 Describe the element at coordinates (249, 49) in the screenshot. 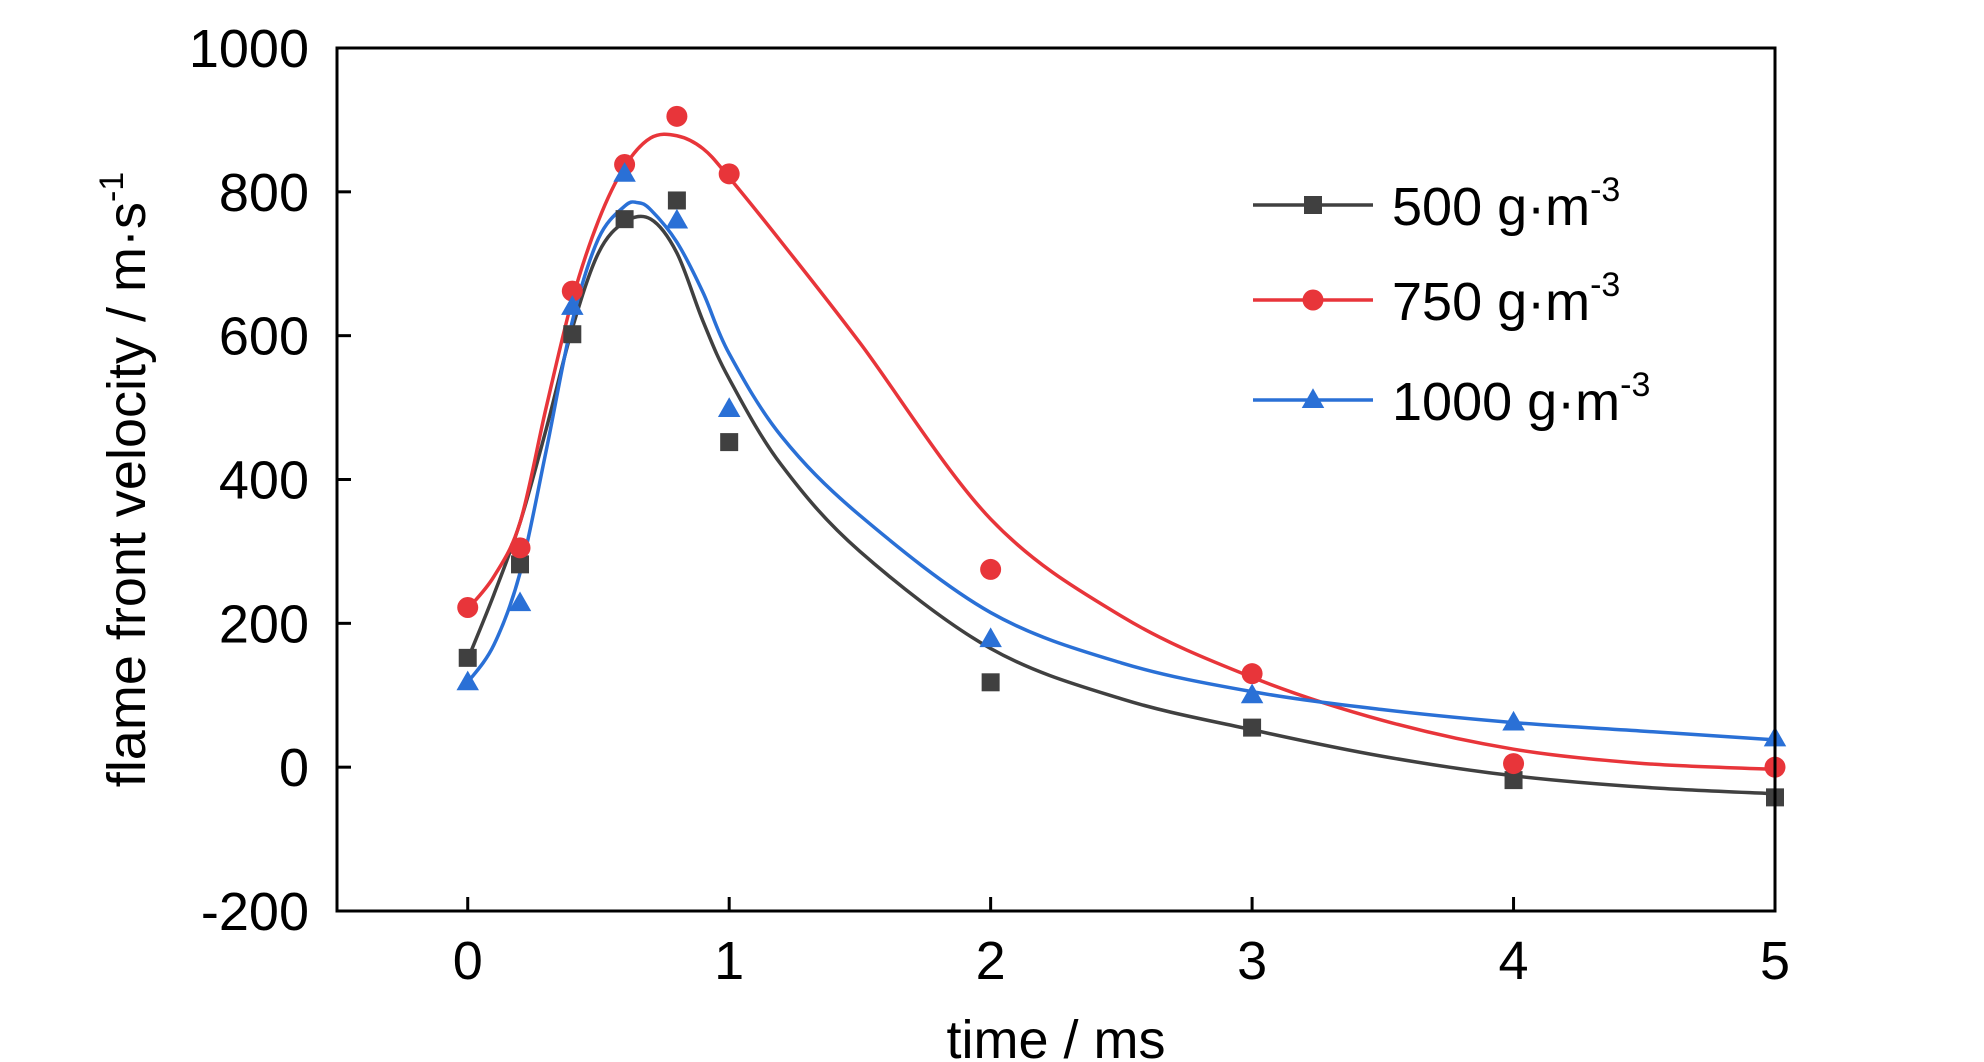

I see `y-tick-label: 1000` at that location.